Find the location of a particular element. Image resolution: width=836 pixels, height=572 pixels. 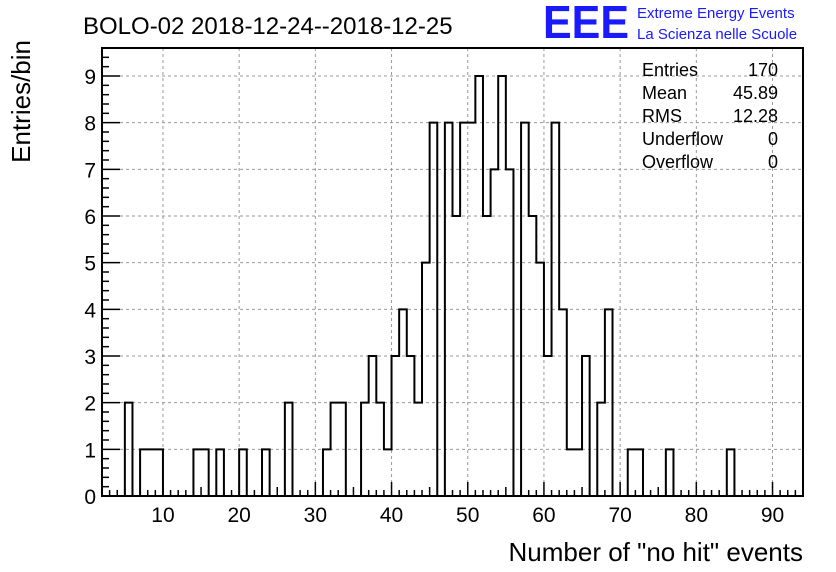

chart-title: BOLO-02 2018-12-24--2018-12-25 is located at coordinates (268, 26).